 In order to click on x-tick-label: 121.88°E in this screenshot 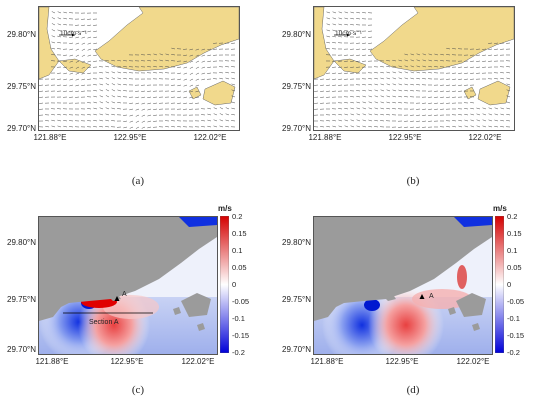, I will do `click(50, 137)`.